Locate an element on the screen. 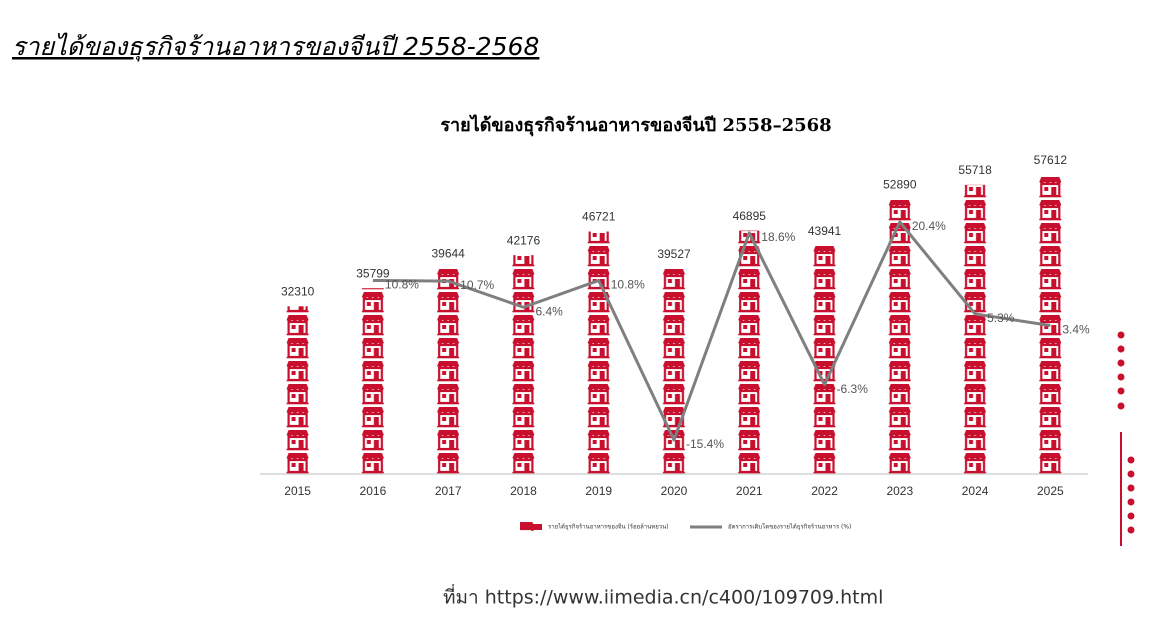  x-tick-label: 2016 is located at coordinates (373, 491).